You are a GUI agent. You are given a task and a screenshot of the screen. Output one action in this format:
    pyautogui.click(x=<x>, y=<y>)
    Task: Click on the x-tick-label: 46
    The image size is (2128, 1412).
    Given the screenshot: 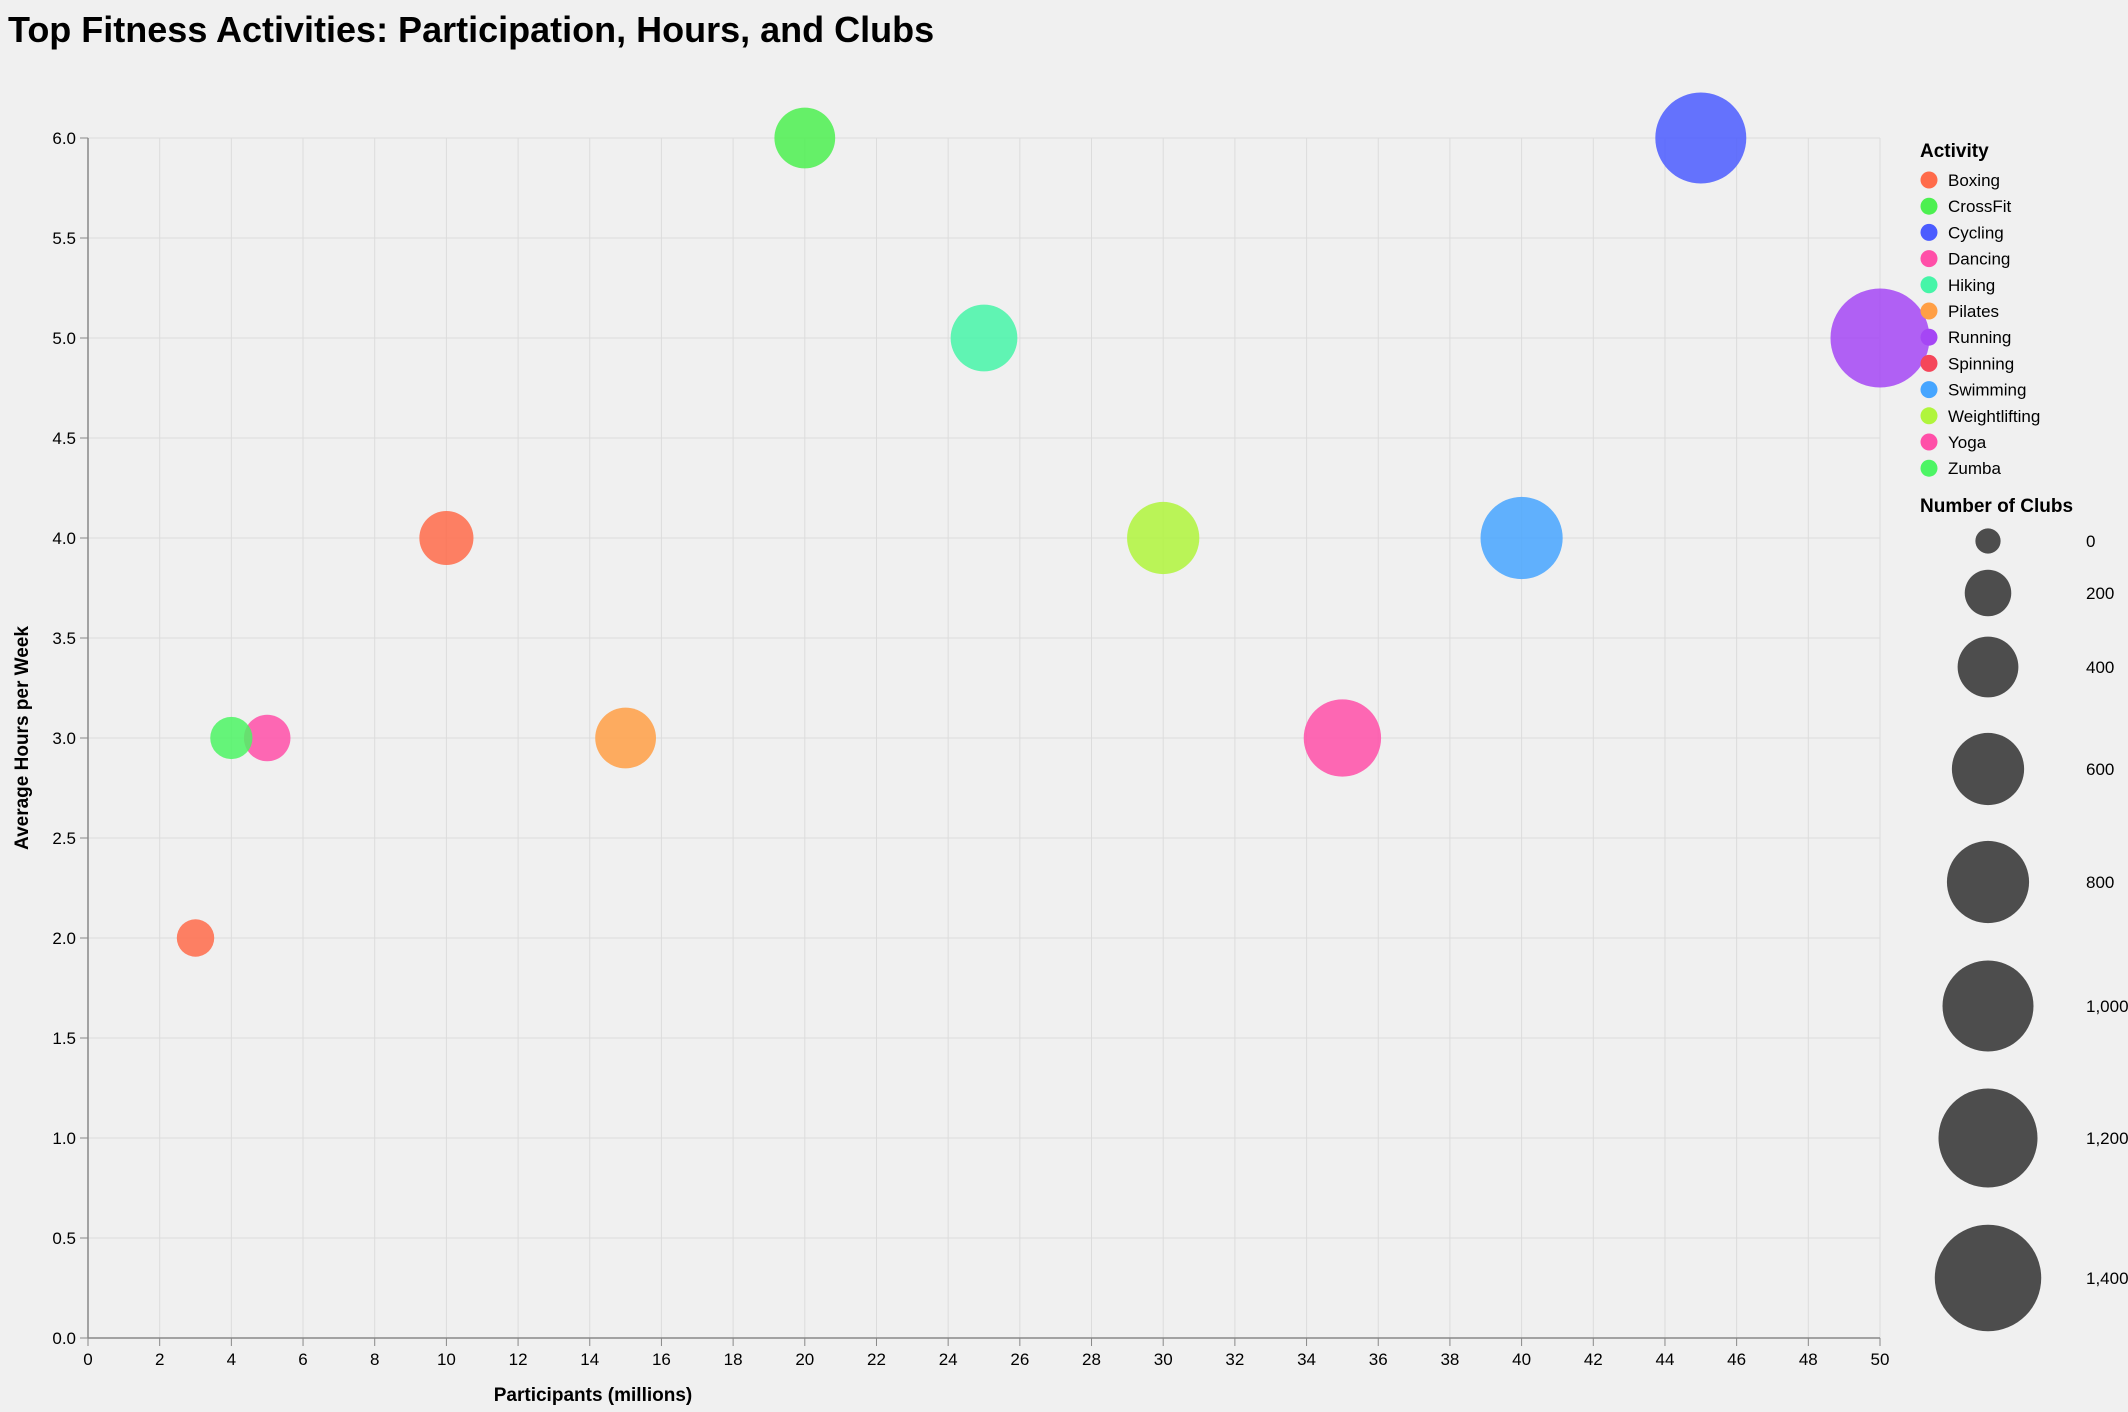 What is the action you would take?
    pyautogui.click(x=1736, y=1359)
    